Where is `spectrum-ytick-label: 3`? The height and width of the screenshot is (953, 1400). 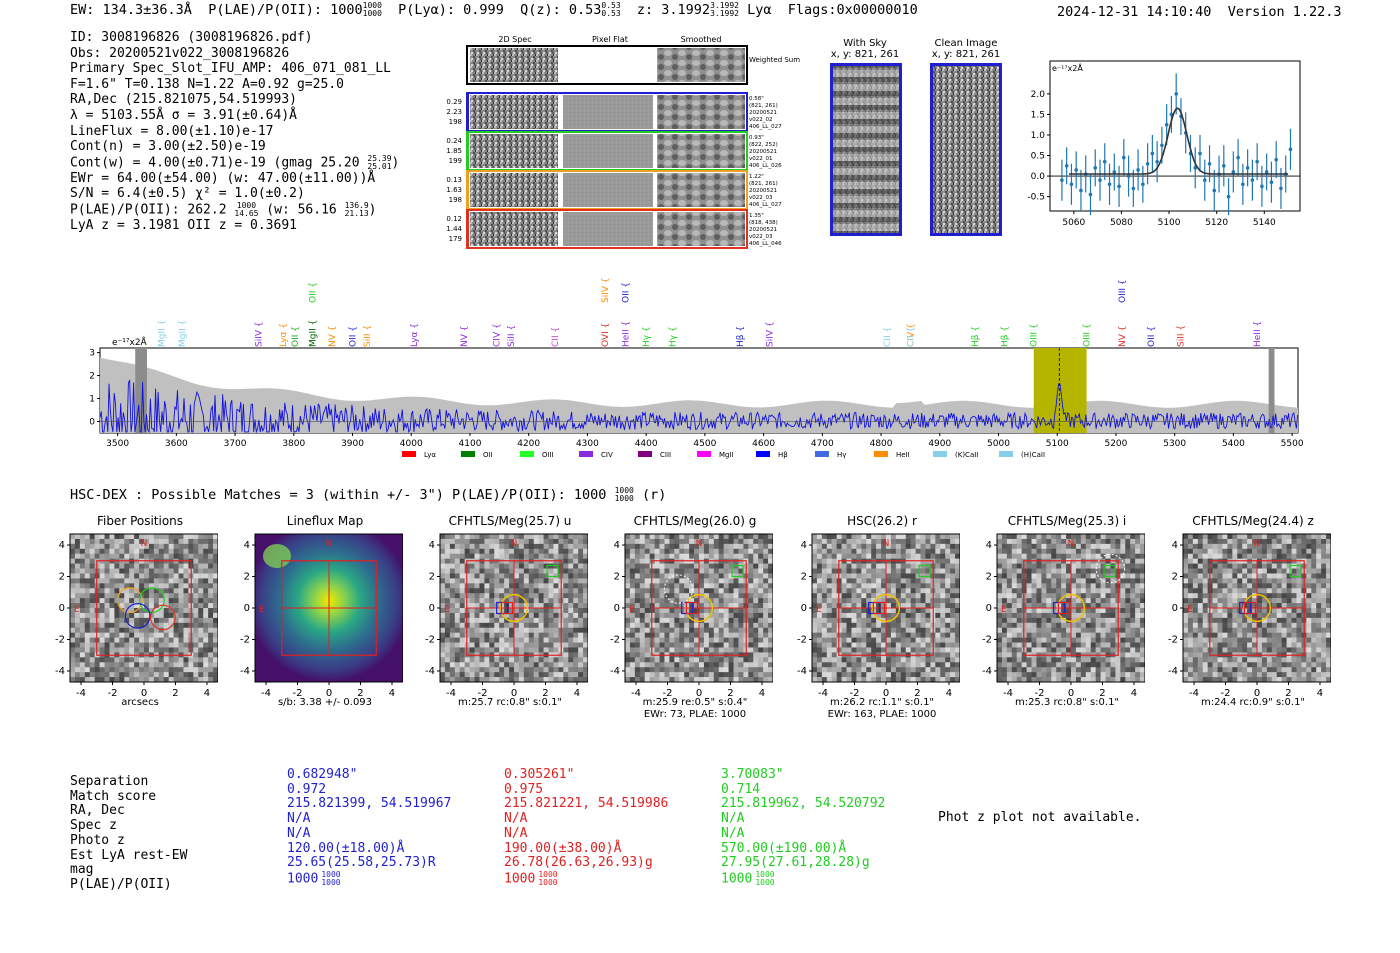 spectrum-ytick-label: 3 is located at coordinates (92, 354).